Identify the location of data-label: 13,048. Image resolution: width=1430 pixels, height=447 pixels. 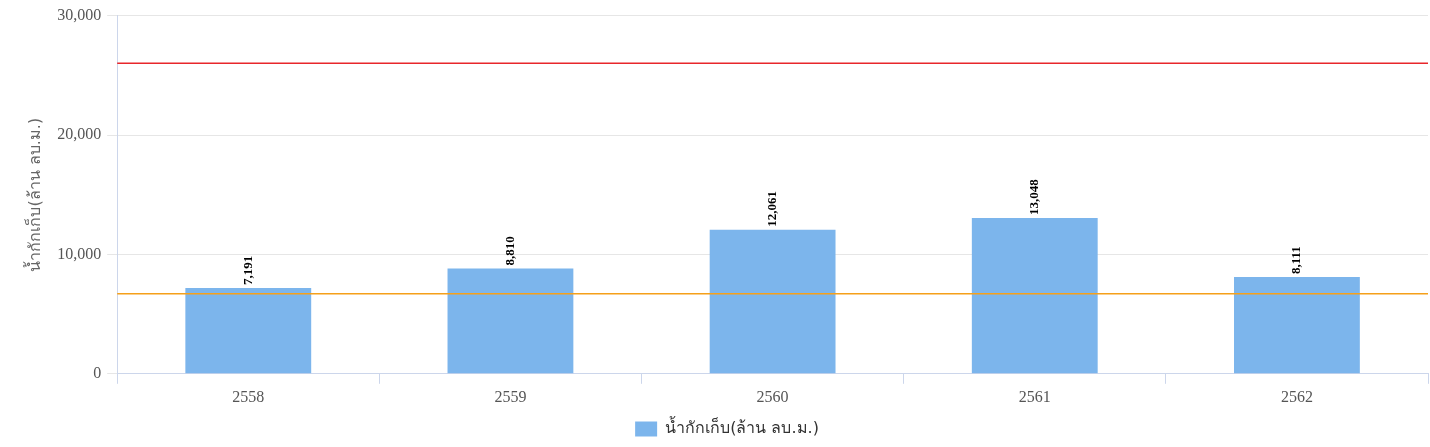
(1034, 197).